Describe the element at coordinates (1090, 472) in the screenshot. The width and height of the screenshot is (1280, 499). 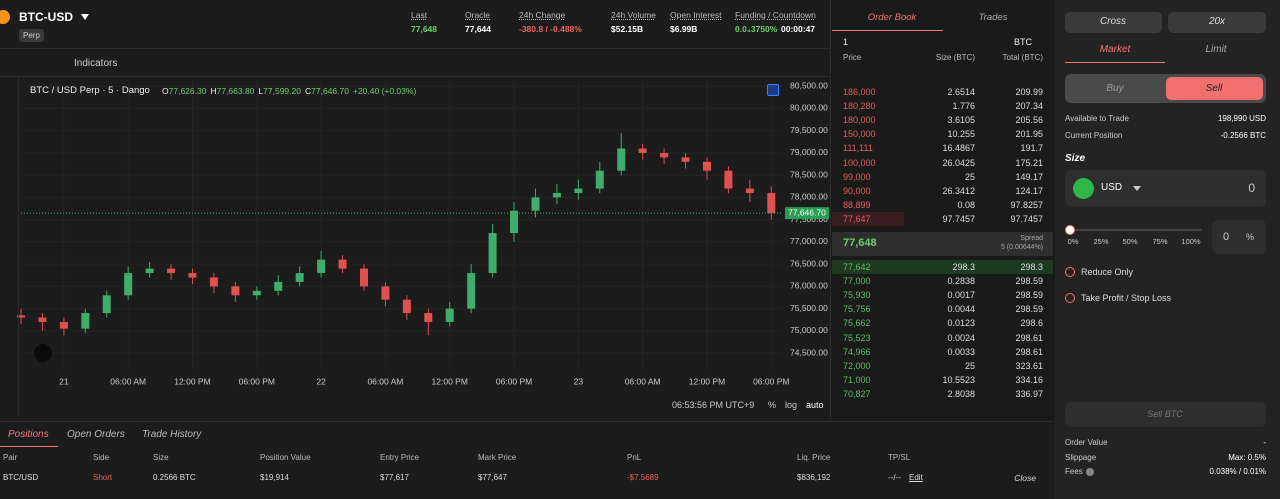
I see `info-icon` at that location.